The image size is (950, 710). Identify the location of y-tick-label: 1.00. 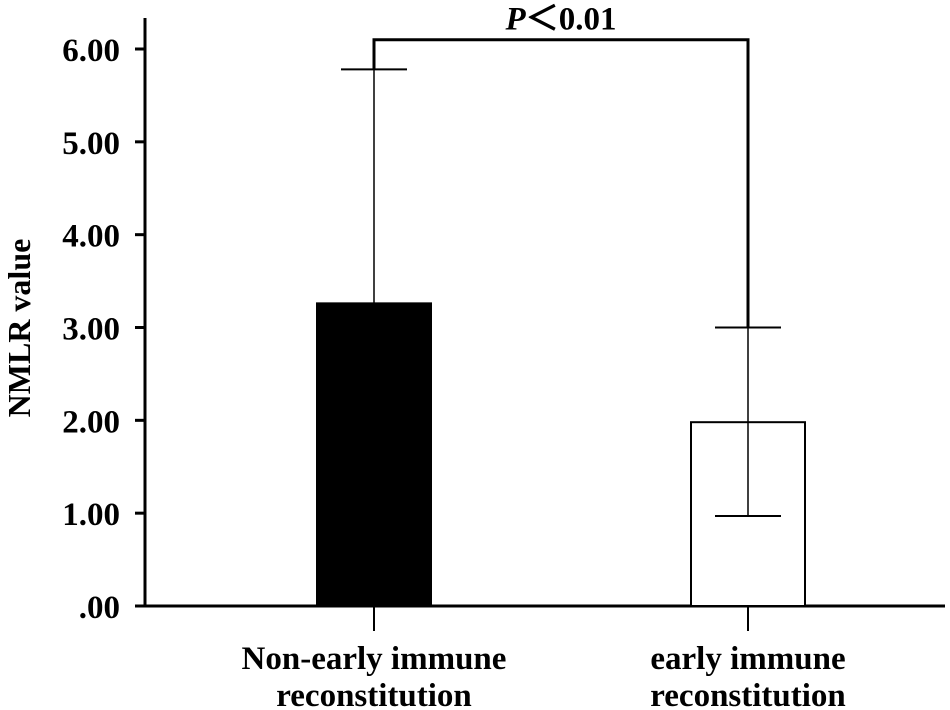
(91, 515).